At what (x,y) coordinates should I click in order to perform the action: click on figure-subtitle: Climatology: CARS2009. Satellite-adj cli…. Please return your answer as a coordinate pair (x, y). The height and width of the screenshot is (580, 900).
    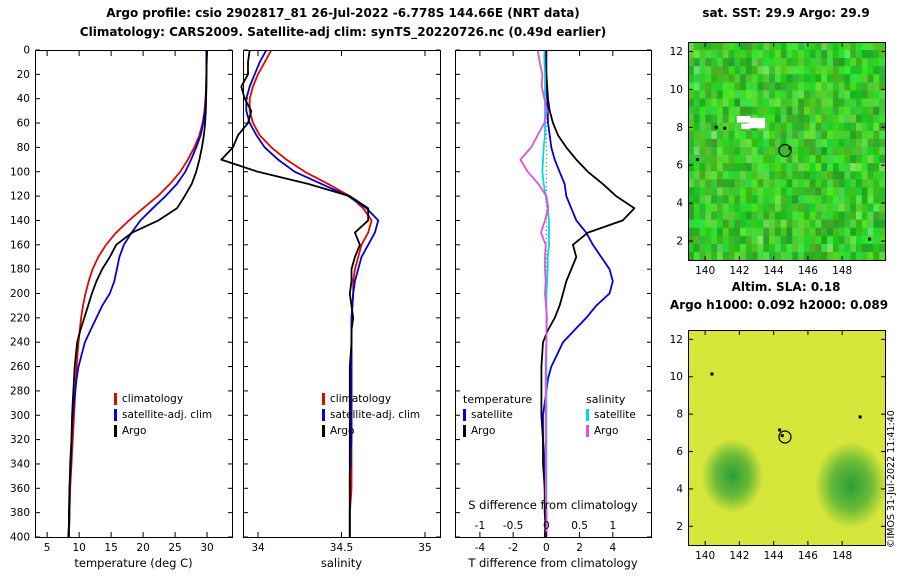
    Looking at the image, I should click on (343, 32).